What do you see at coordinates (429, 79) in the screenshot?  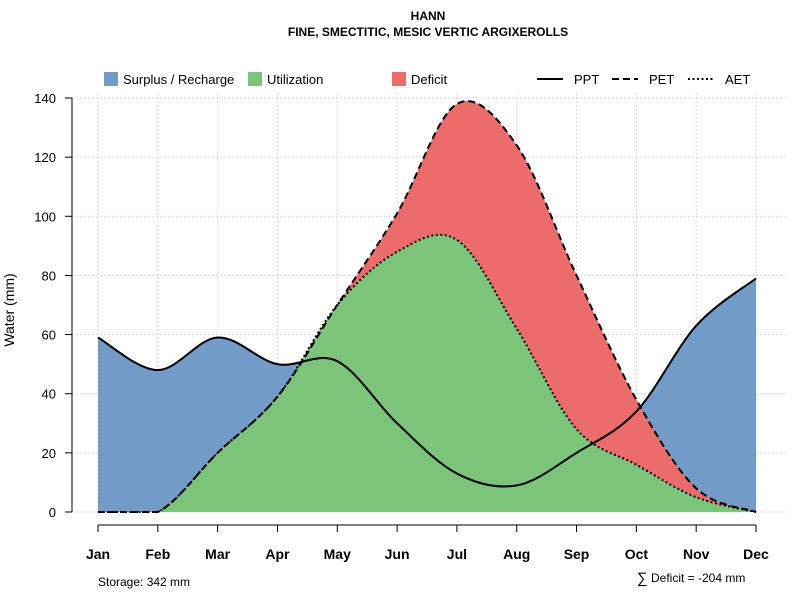 I see `legend-label-deficit: Deficit` at bounding box center [429, 79].